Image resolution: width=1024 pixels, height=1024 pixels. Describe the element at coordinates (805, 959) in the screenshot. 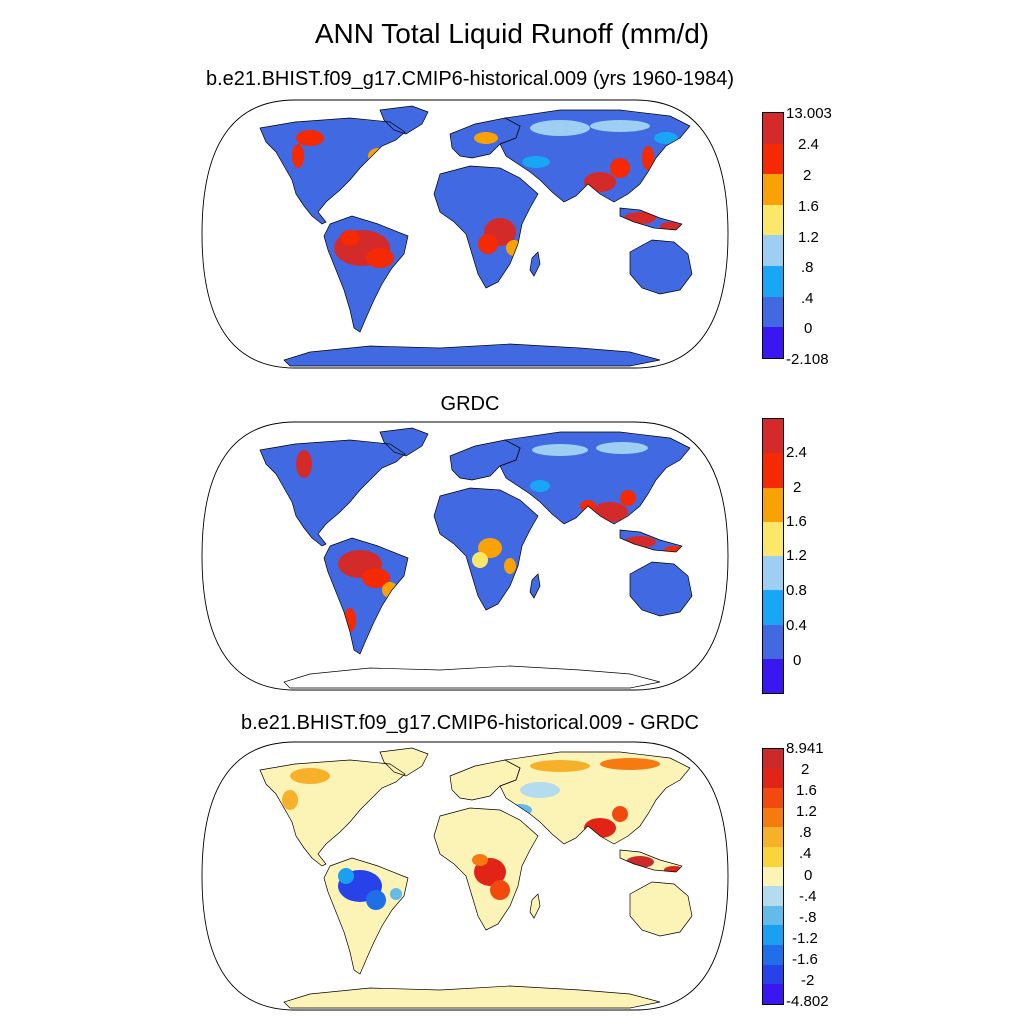

I see `colorbar-label: -1.6` at that location.